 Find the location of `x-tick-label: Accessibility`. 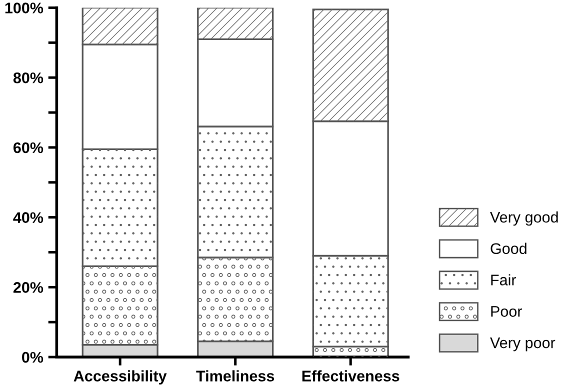

x-tick-label: Accessibility is located at coordinates (120, 377).